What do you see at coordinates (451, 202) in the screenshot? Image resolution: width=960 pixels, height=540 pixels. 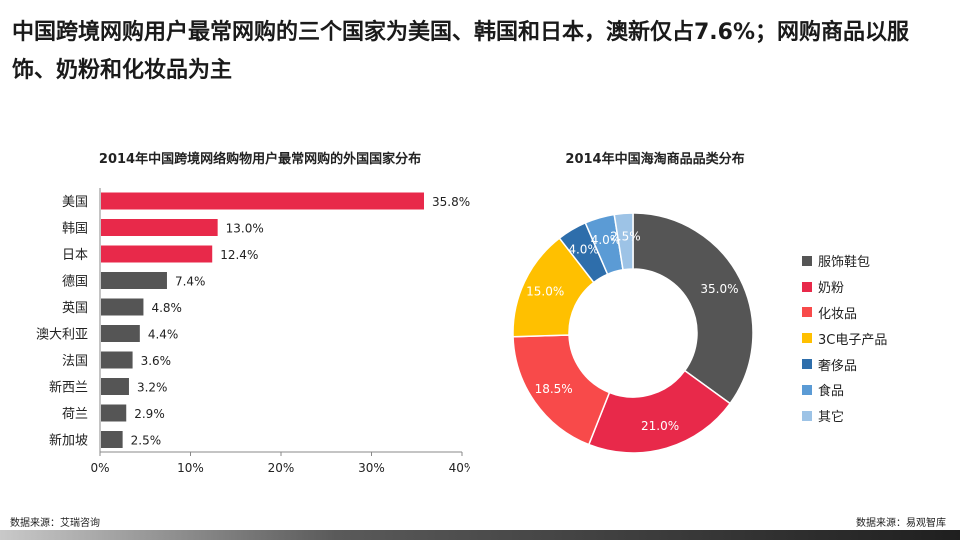 I see `bar-value-label: 35.8%` at bounding box center [451, 202].